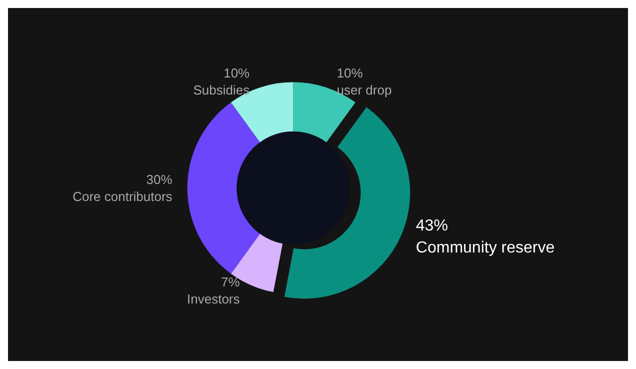 The height and width of the screenshot is (369, 636). Describe the element at coordinates (159, 180) in the screenshot. I see `data-label: 30%` at that location.